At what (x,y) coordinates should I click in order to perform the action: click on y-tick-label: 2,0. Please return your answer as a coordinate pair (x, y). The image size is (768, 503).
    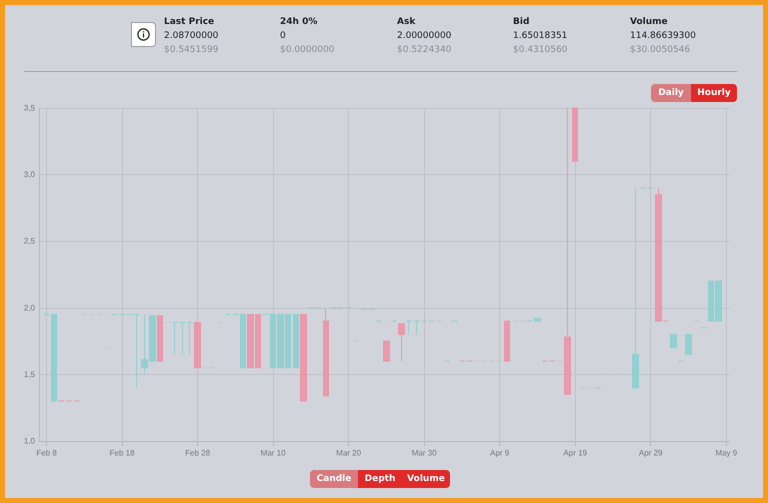
    Looking at the image, I should click on (30, 307).